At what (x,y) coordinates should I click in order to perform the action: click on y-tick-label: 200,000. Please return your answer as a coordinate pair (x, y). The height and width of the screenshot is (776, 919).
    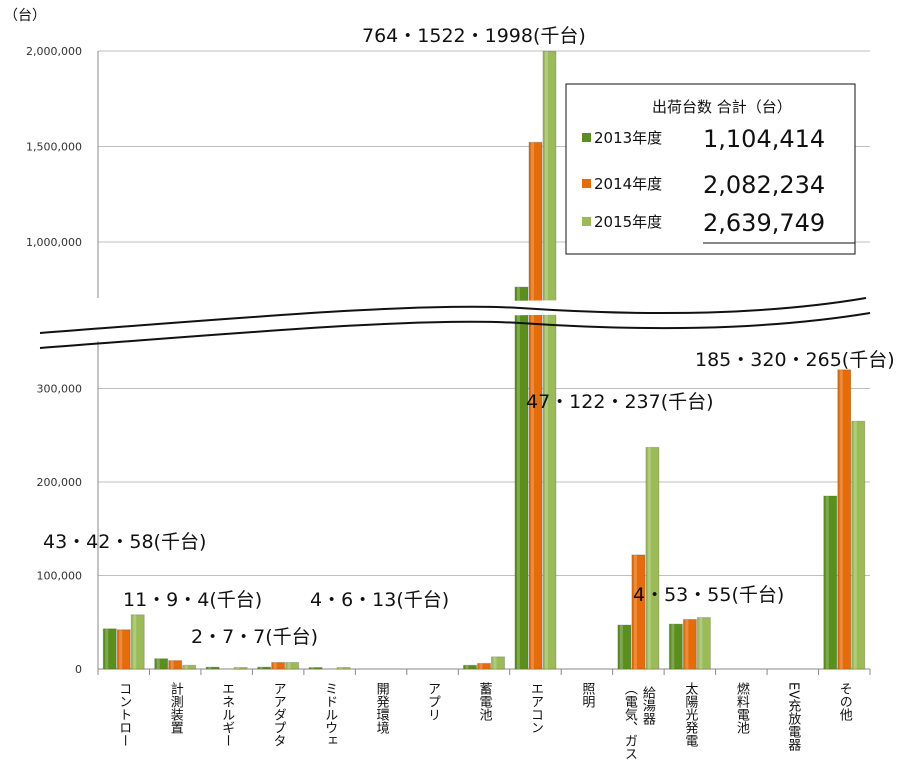
    Looking at the image, I should click on (60, 482).